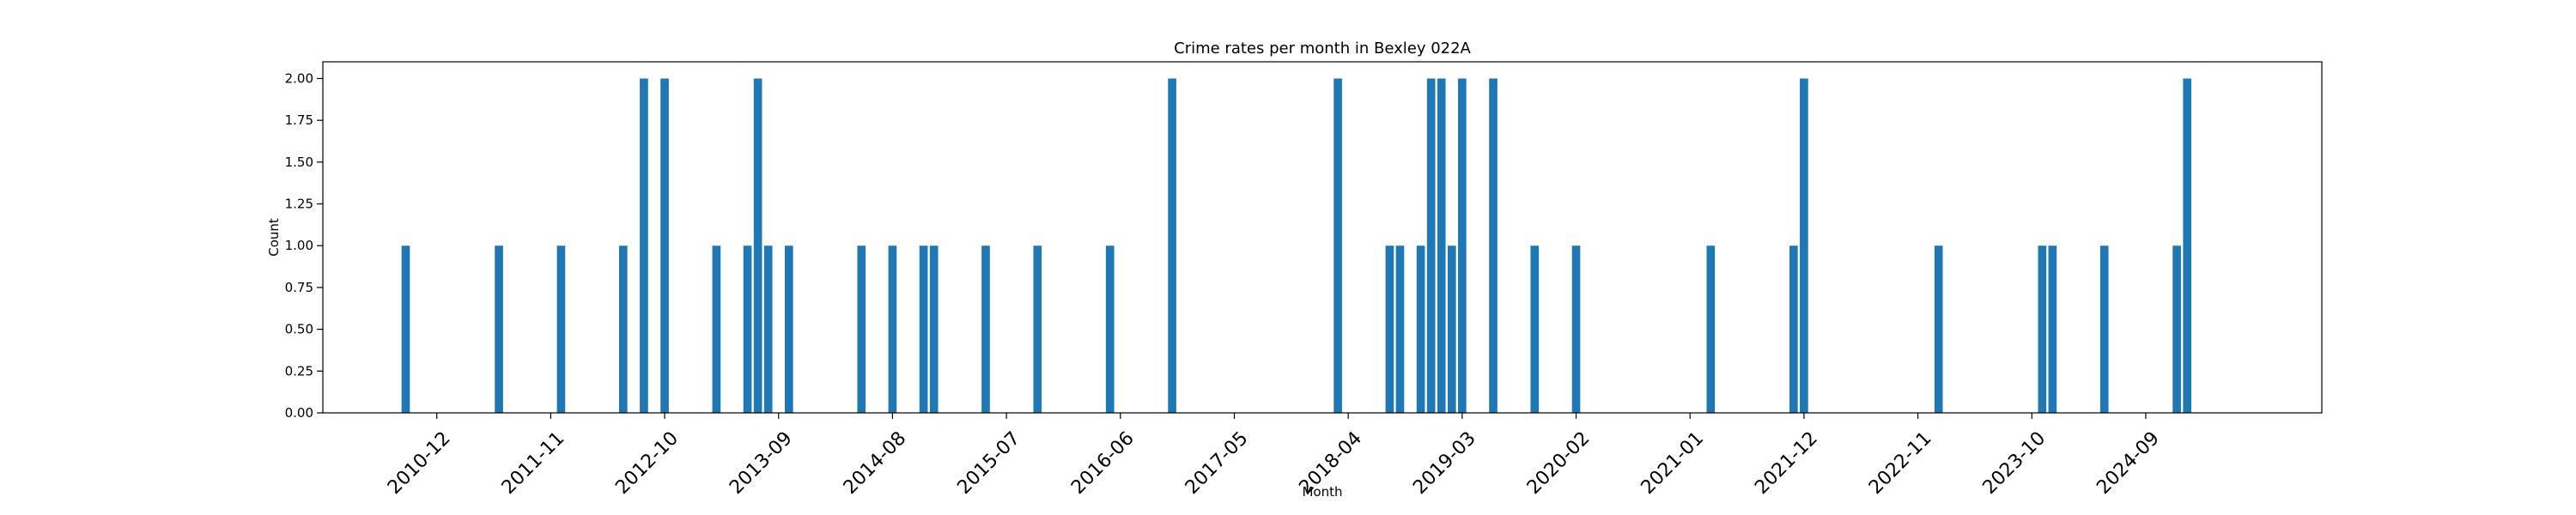 The width and height of the screenshot is (2576, 515). Describe the element at coordinates (2128, 463) in the screenshot. I see `x-tick-label: 2024-09` at that location.